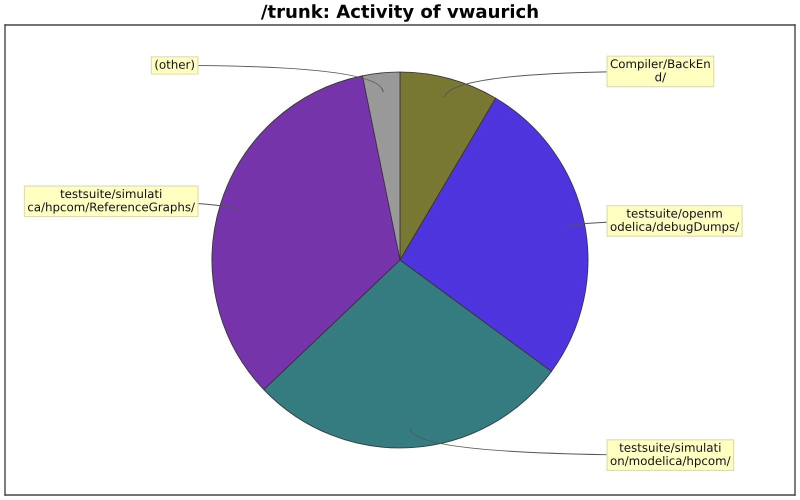 The width and height of the screenshot is (800, 500). Describe the element at coordinates (670, 455) in the screenshot. I see `slice-label: testsuite/simulati on/modelica/hpcom/` at that location.